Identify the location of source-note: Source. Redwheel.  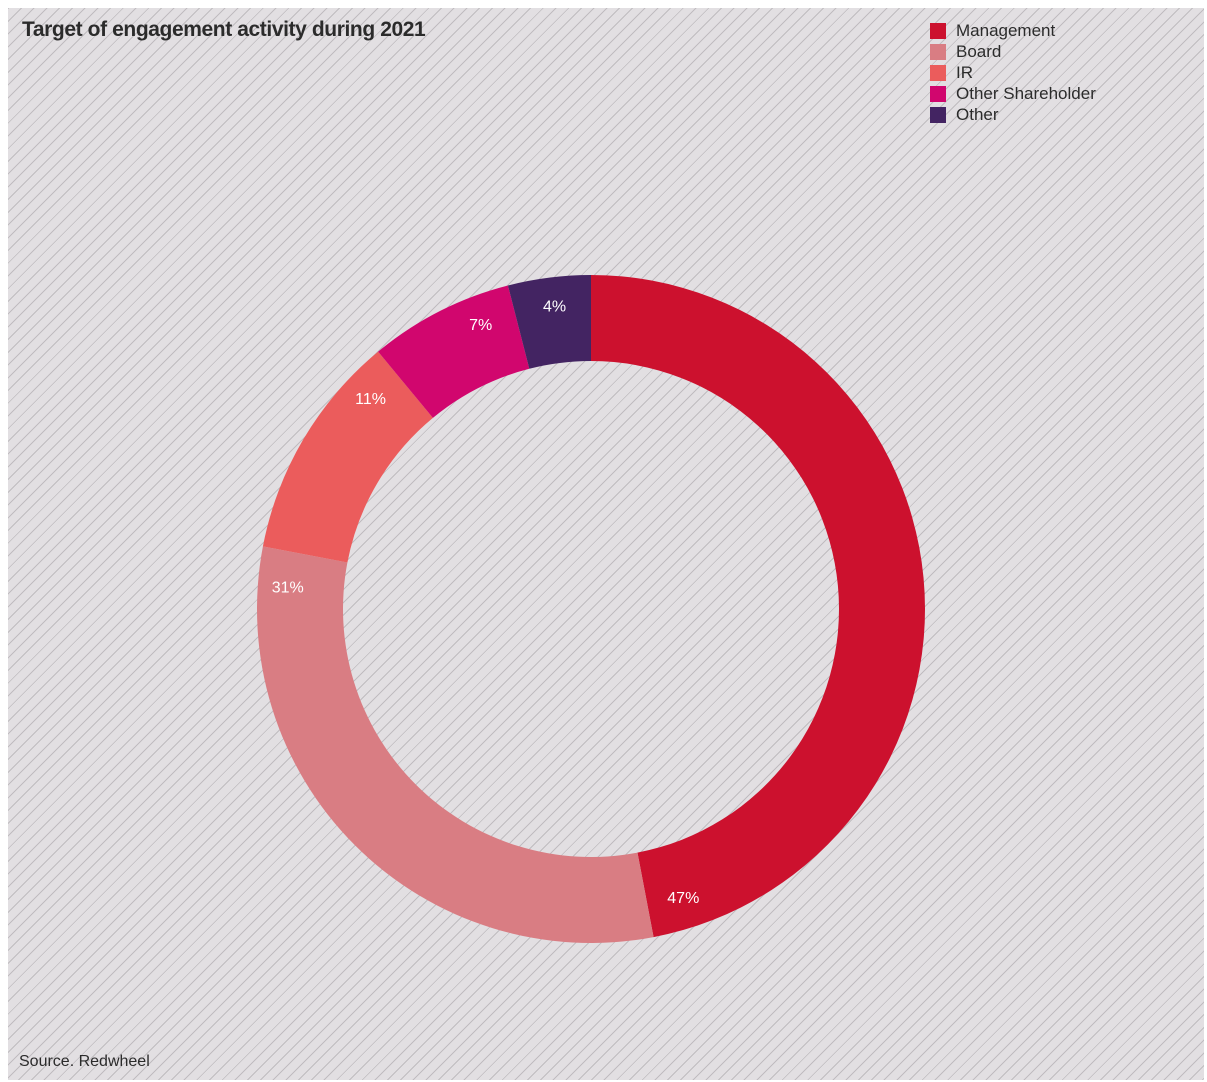
(84, 1061).